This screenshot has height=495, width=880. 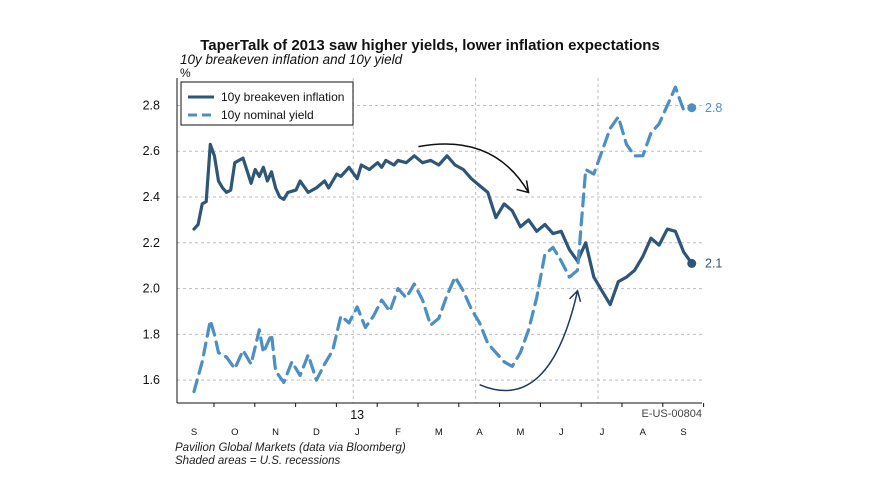 I want to click on x-tick-label: D, so click(x=316, y=432).